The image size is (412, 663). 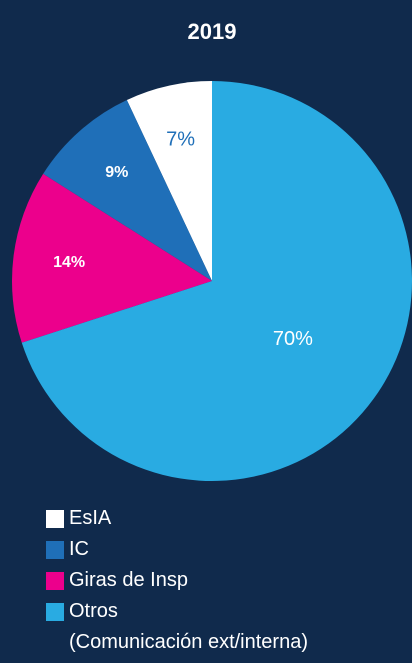 I want to click on legend-item: IC, so click(x=177, y=553).